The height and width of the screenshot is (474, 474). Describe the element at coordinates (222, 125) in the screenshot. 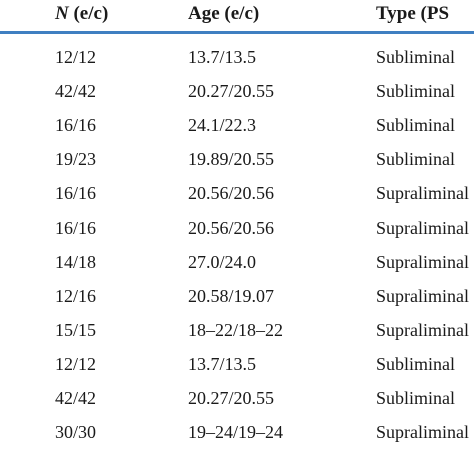

I see `cell-age: 24.1/22.3` at that location.